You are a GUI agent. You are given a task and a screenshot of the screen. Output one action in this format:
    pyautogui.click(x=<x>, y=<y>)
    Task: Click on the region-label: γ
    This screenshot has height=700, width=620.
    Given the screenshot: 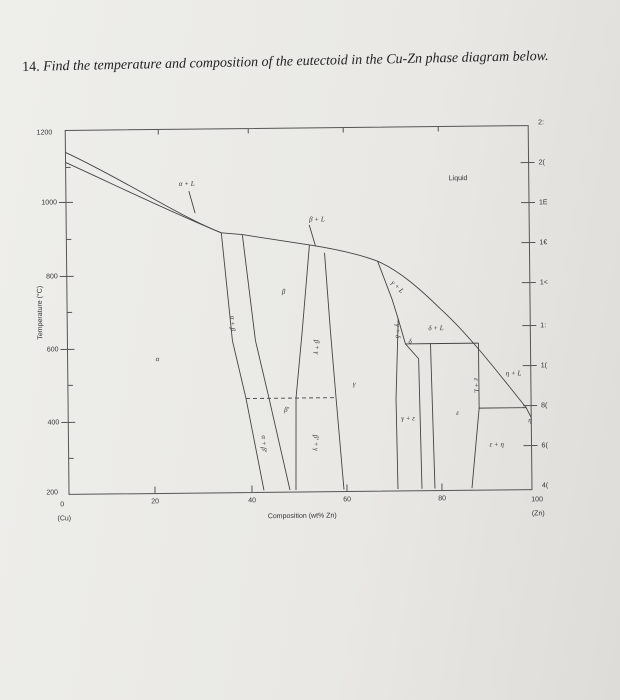 What is the action you would take?
    pyautogui.click(x=354, y=384)
    